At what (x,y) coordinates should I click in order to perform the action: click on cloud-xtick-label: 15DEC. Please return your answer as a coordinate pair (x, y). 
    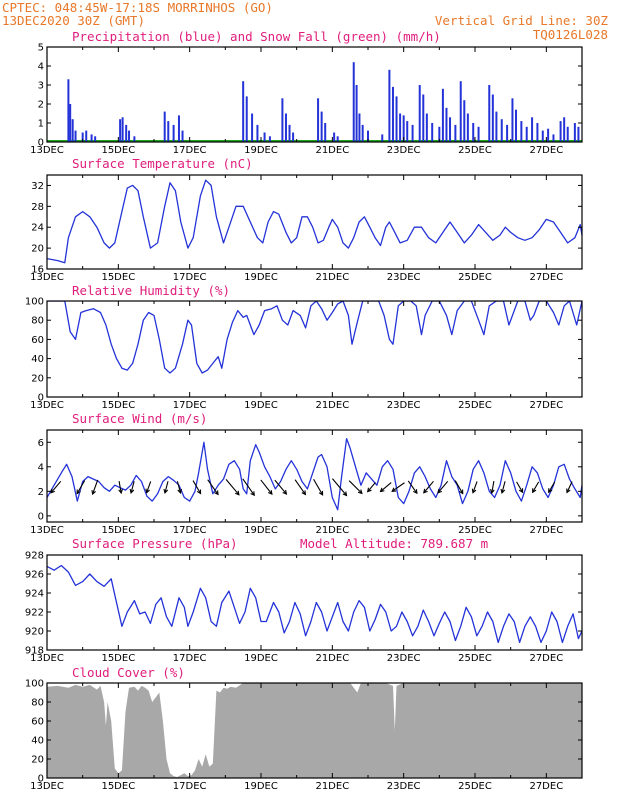
    Looking at the image, I should click on (118, 786).